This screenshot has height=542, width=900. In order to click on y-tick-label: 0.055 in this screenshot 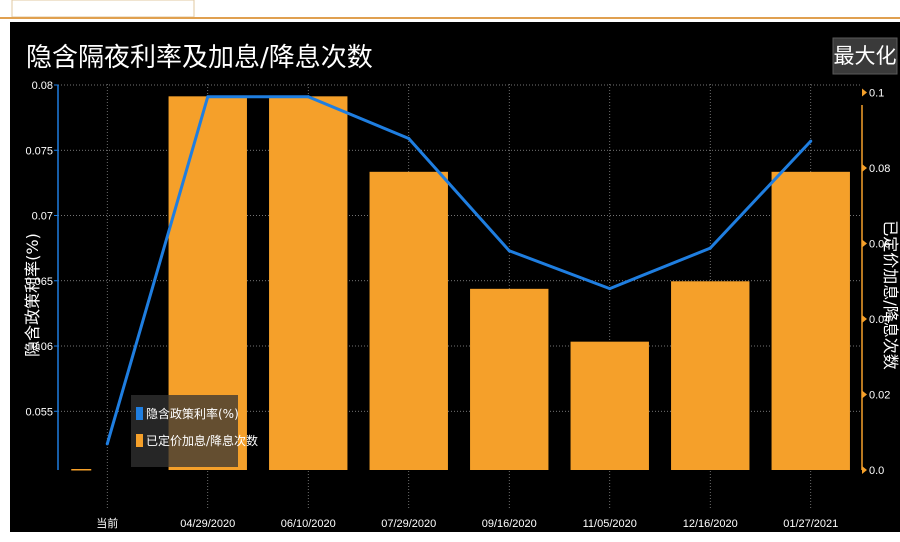, I will do `click(39, 412)`.